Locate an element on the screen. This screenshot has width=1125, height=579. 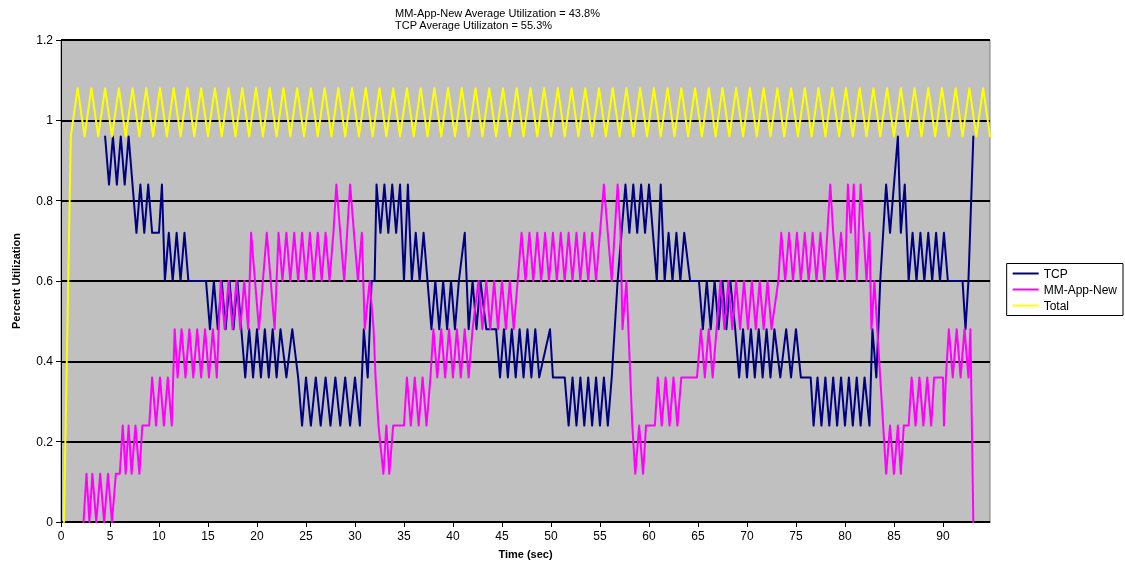
x-tick-label: 15 is located at coordinates (208, 536).